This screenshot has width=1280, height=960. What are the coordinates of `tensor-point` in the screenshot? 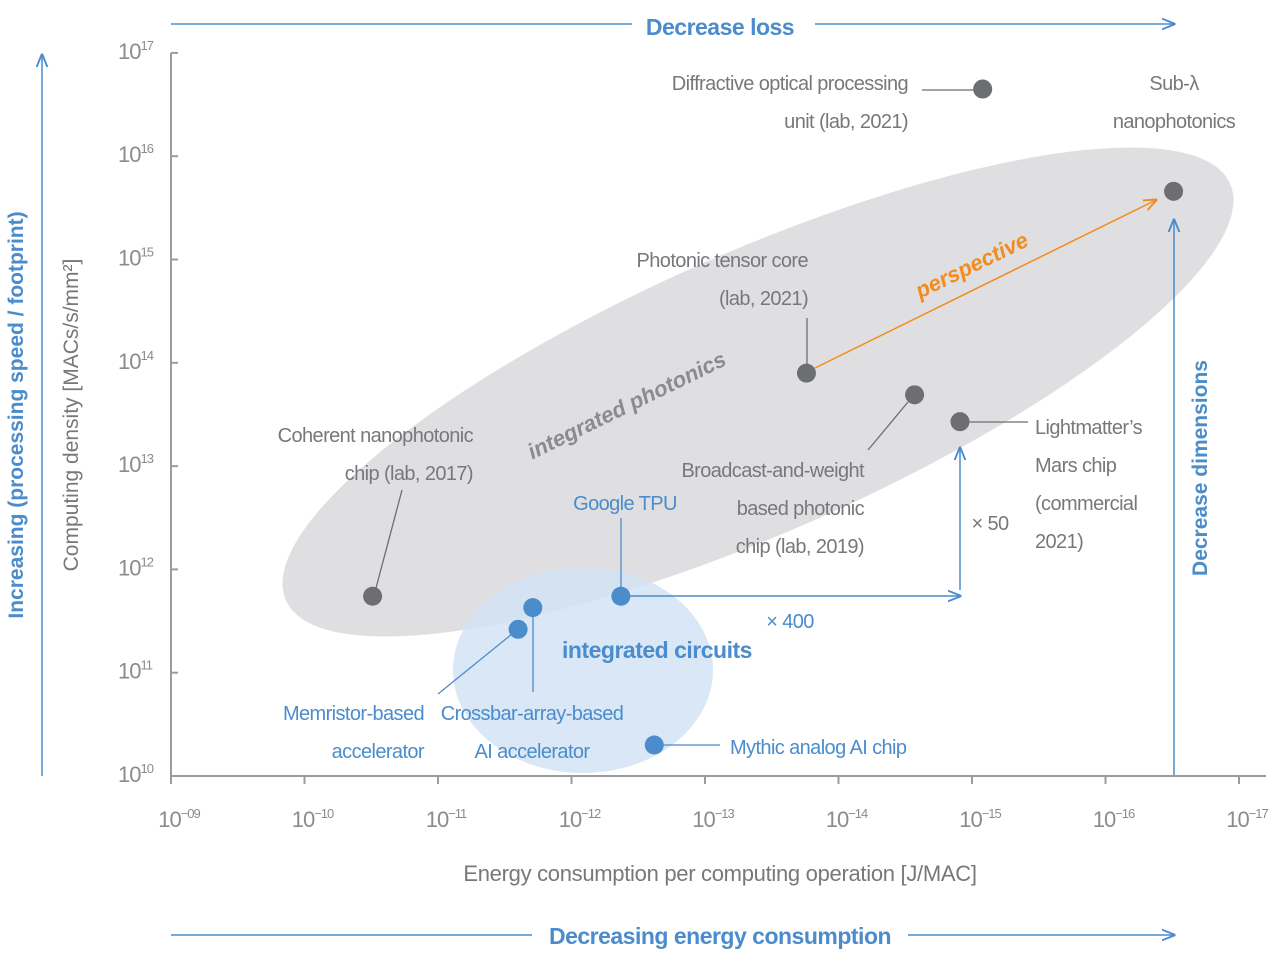 It's located at (806, 373).